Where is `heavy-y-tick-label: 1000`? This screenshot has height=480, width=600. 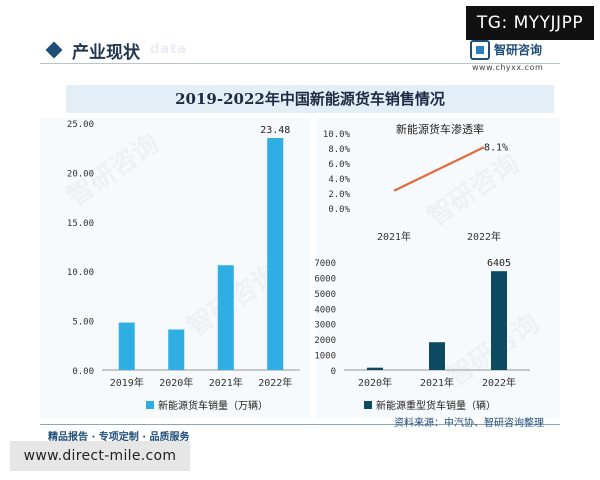 heavy-y-tick-label: 1000 is located at coordinates (325, 357).